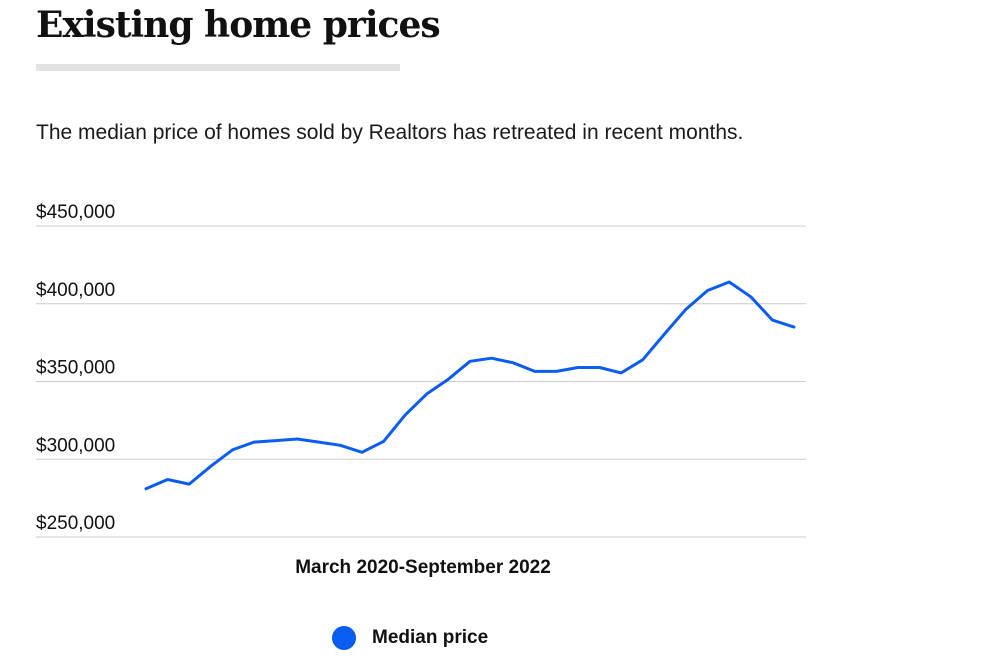 The height and width of the screenshot is (664, 1000). Describe the element at coordinates (423, 567) in the screenshot. I see `x-axis-label: March 2020-September 2022` at that location.